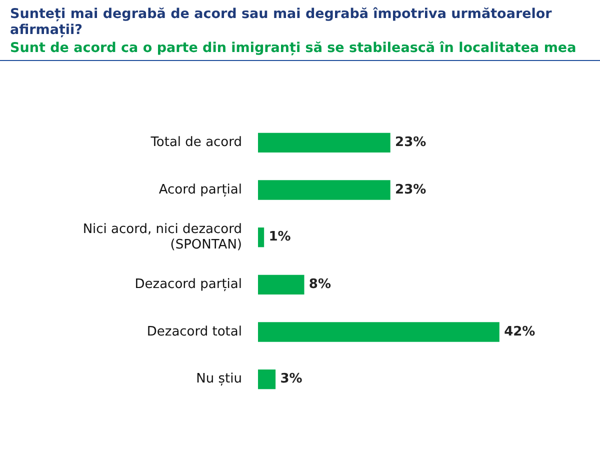 Image resolution: width=600 pixels, height=458 pixels. Describe the element at coordinates (196, 142) in the screenshot. I see `y-tick-label: Total de acord` at that location.